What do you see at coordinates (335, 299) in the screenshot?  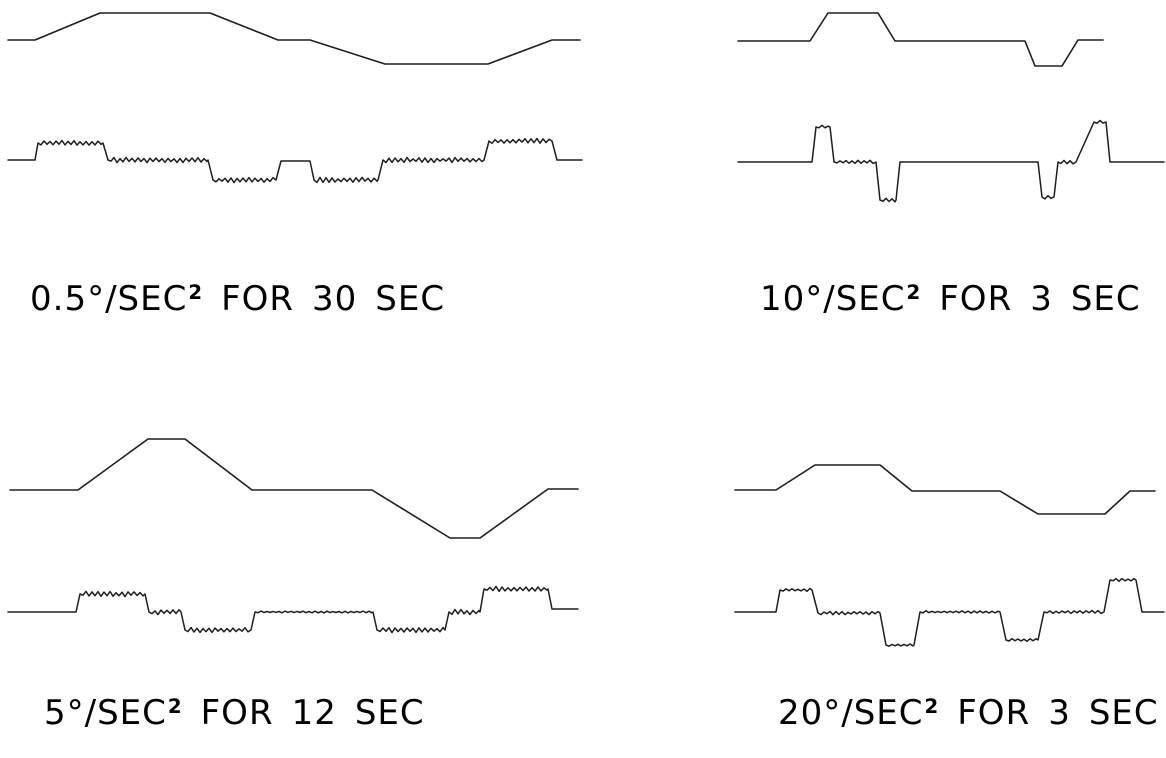 I see `duration-text: 30` at bounding box center [335, 299].